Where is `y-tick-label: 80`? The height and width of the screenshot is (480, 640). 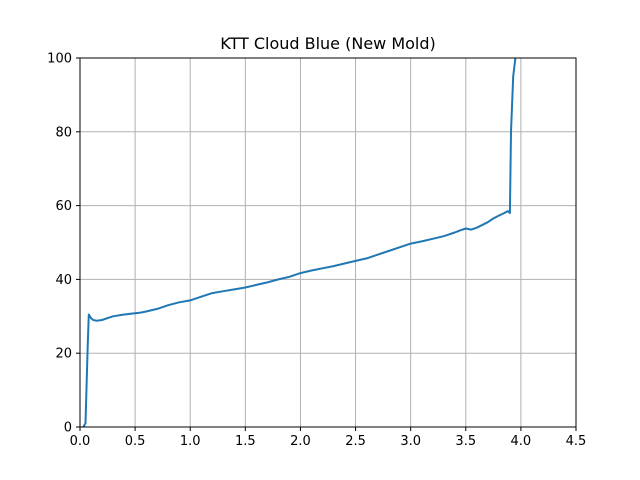
y-tick-label: 80 is located at coordinates (63, 132).